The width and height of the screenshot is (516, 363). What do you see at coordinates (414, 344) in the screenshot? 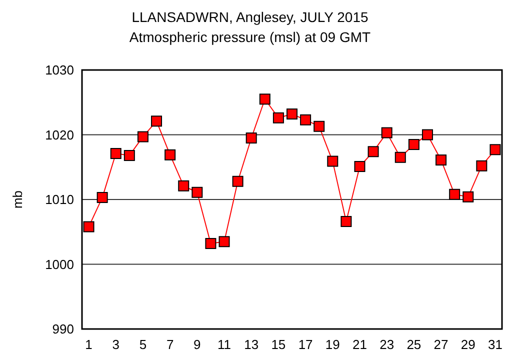
I see `x-tick-label: 25` at bounding box center [414, 344].